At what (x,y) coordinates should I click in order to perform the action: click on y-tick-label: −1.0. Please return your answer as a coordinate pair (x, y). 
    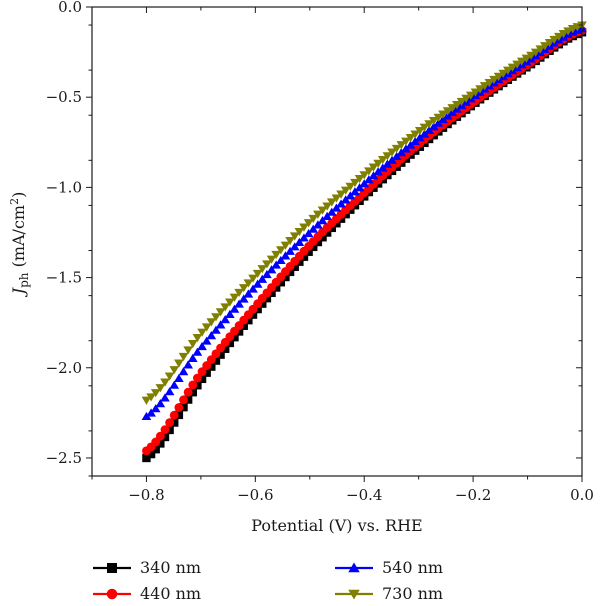
    Looking at the image, I should click on (64, 187).